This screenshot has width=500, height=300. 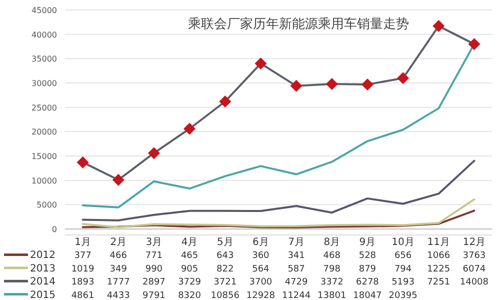 What do you see at coordinates (154, 295) in the screenshot?
I see `data-label: 9791` at bounding box center [154, 295].